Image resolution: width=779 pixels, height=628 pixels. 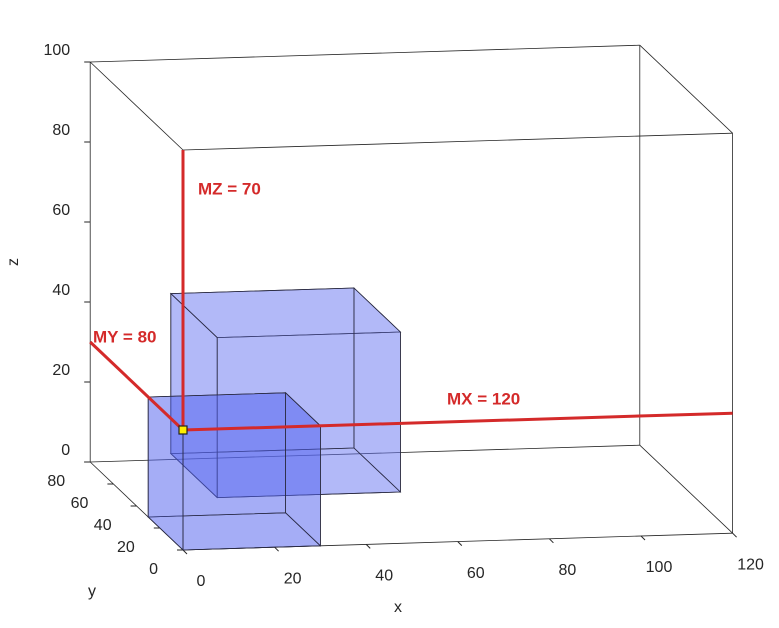 I want to click on x-tick-label: 80, so click(x=568, y=570).